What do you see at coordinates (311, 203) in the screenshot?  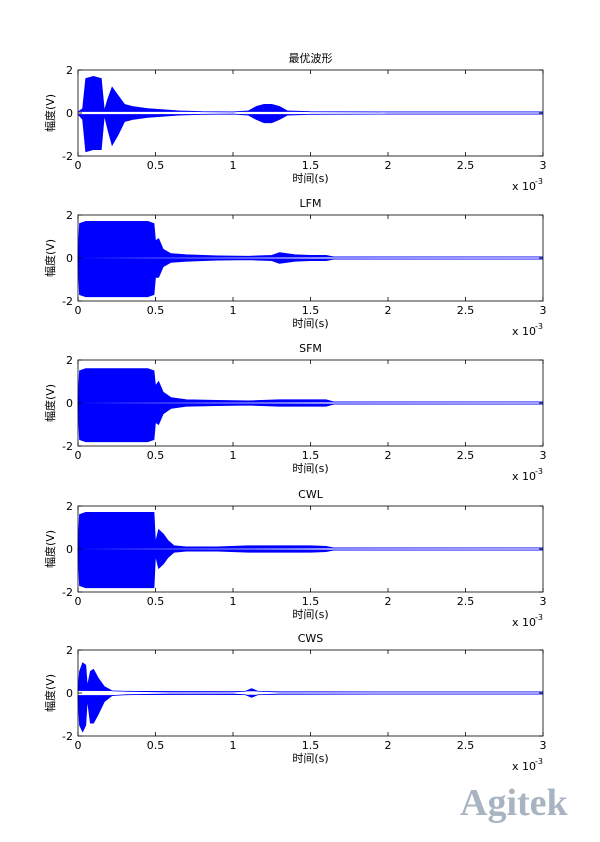 I see `chart-title: LFM` at bounding box center [311, 203].